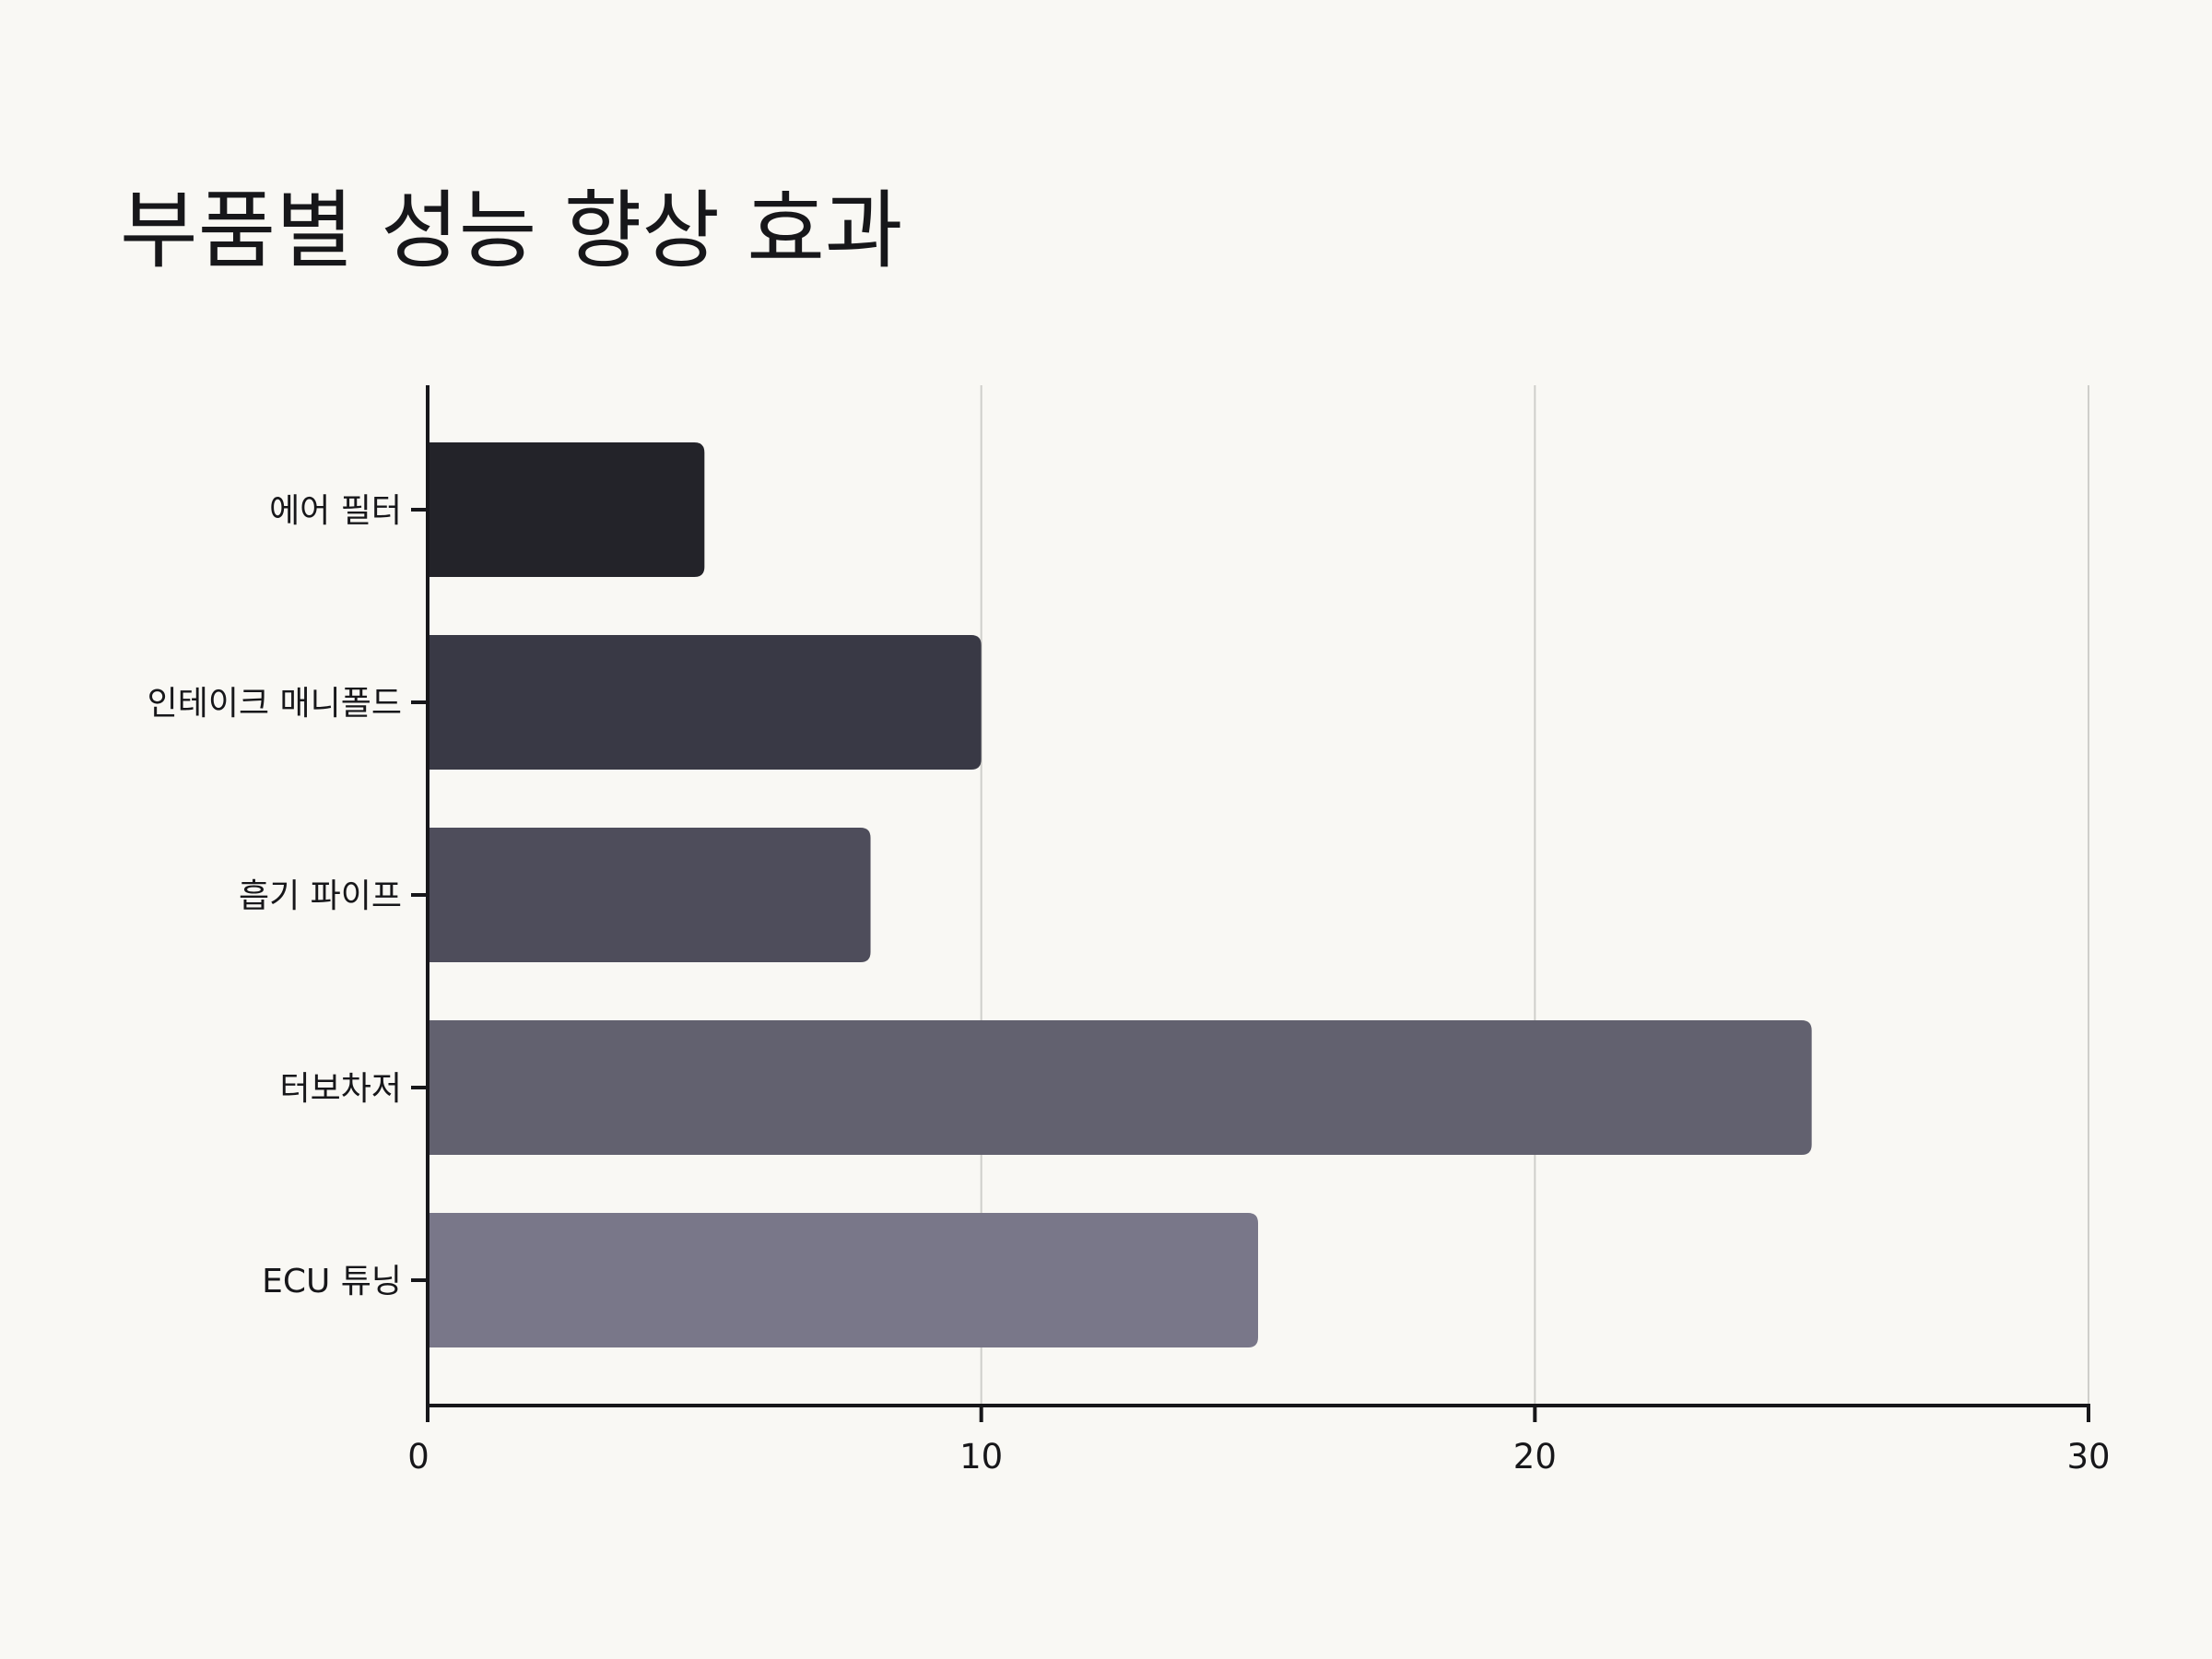 The height and width of the screenshot is (1659, 2212). Describe the element at coordinates (320, 896) in the screenshot. I see `category-label: 흡기 파이프` at that location.